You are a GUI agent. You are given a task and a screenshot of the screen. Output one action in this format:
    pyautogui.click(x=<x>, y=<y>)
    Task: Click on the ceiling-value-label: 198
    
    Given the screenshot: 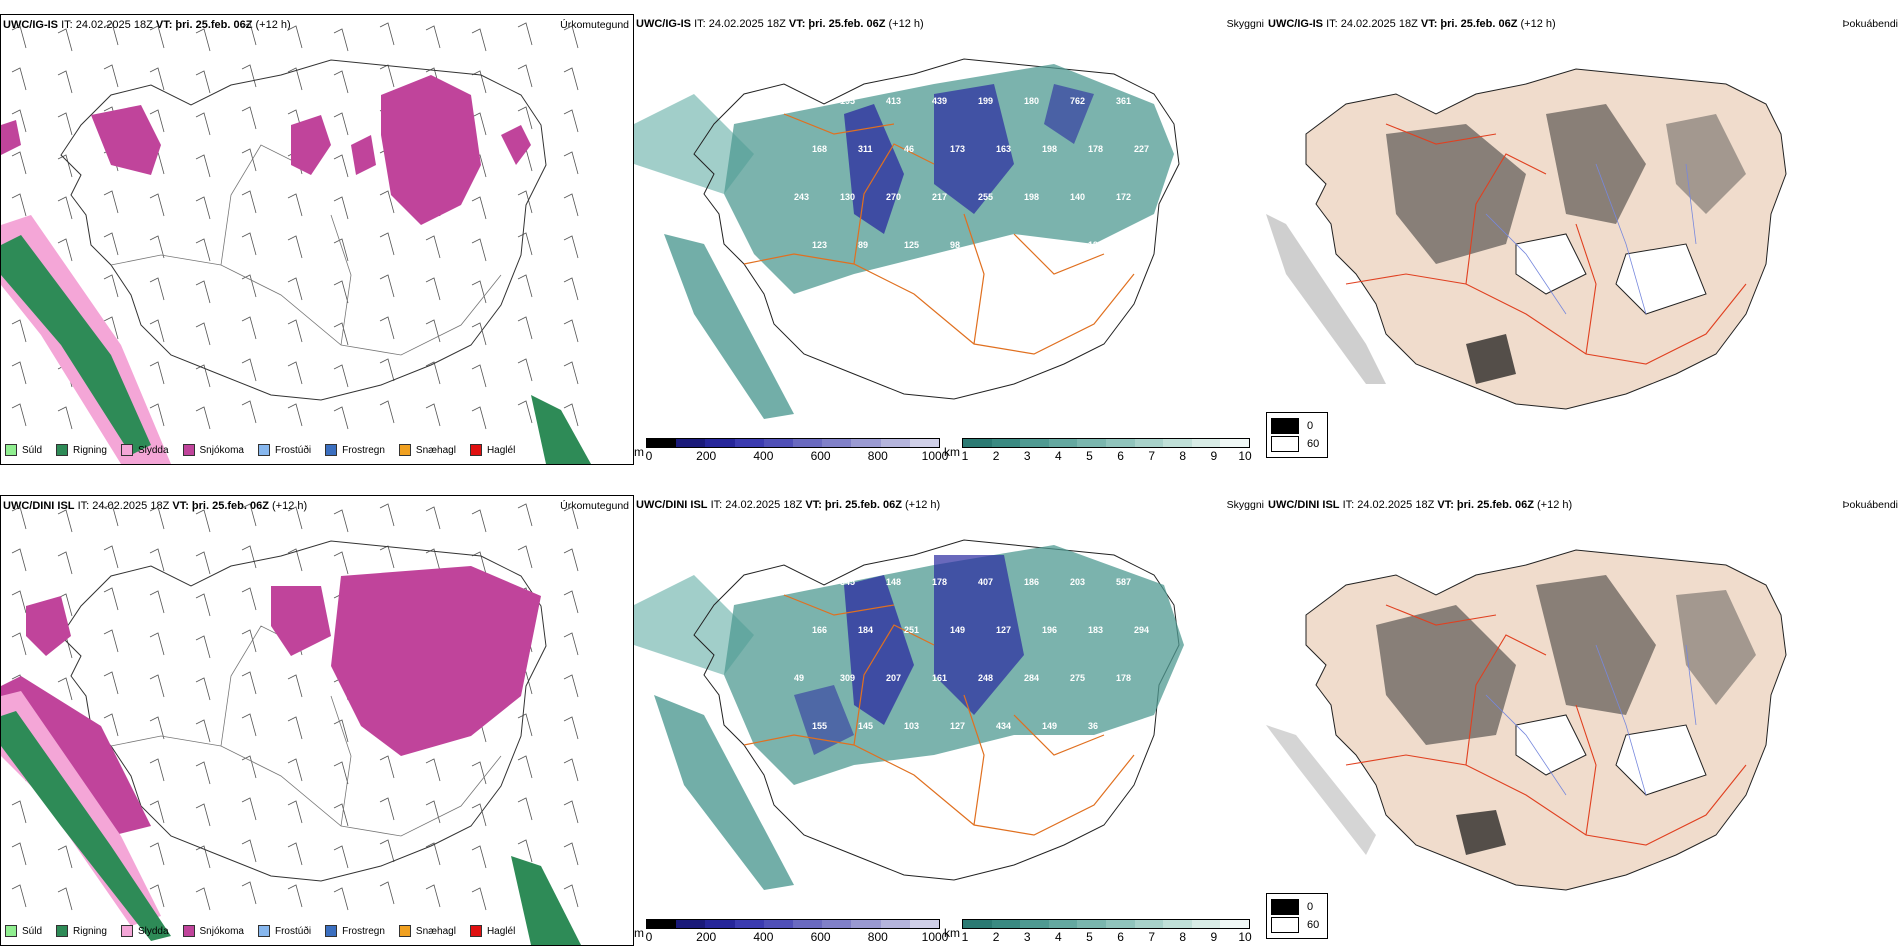 What is the action you would take?
    pyautogui.click(x=1031, y=197)
    